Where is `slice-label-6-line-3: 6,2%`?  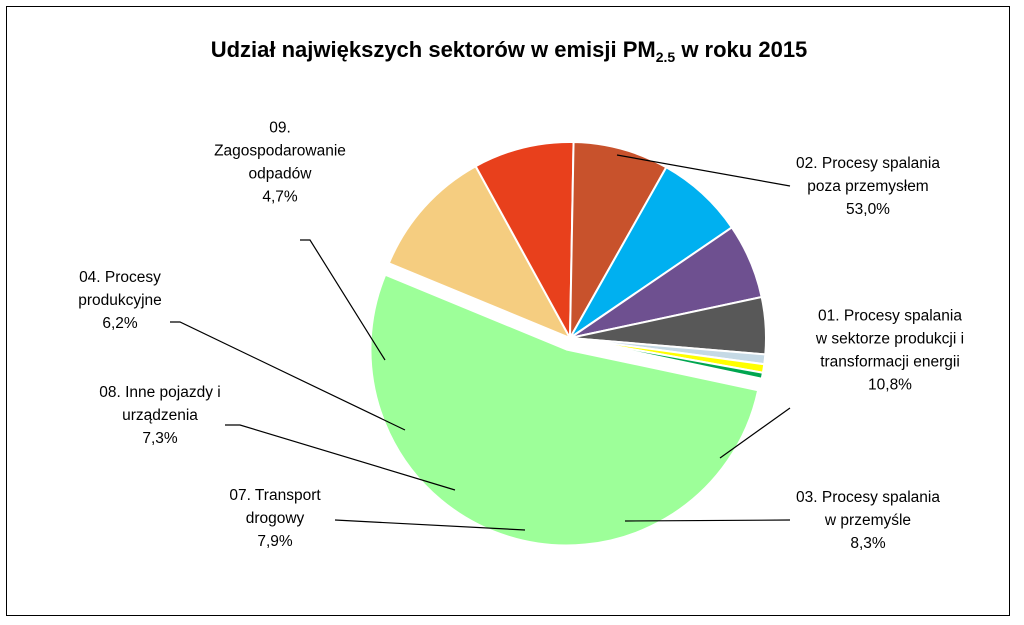 slice-label-6-line-3: 6,2% is located at coordinates (120, 323).